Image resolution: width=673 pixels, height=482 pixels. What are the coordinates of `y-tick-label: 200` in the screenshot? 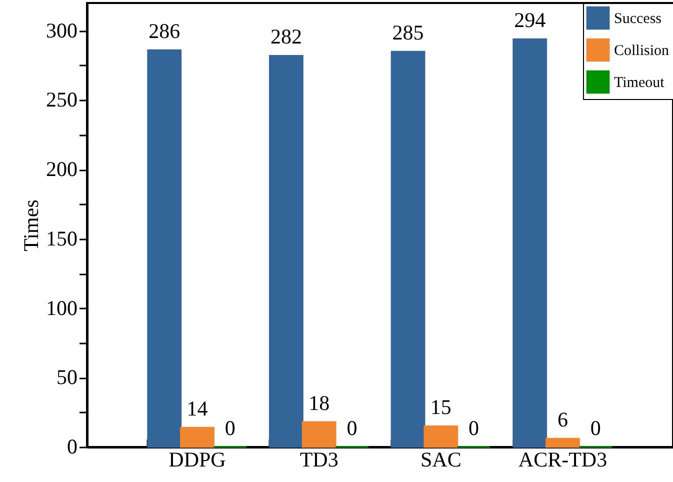 It's located at (62, 169).